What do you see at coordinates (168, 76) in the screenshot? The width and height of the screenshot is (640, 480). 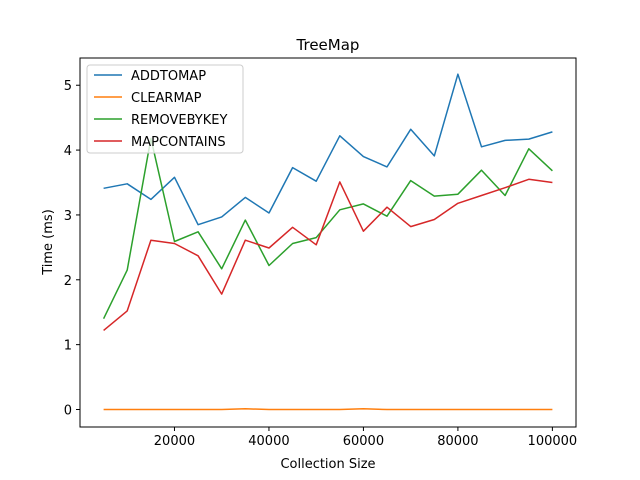 I see `legend-label-addtomap: ADDTOMAP` at bounding box center [168, 76].